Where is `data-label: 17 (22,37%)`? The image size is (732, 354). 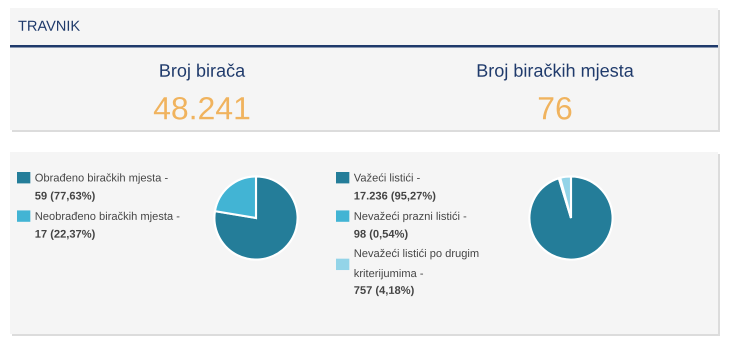
data-label: 17 (22,37%) is located at coordinates (65, 235).